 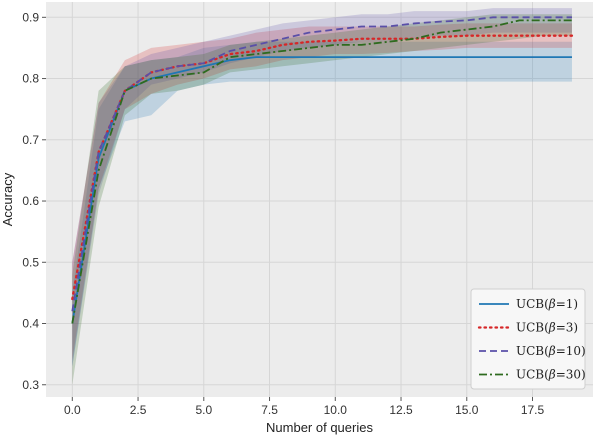 What do you see at coordinates (571, 351) in the screenshot?
I see `legend-label-suffix: =10)` at bounding box center [571, 351].